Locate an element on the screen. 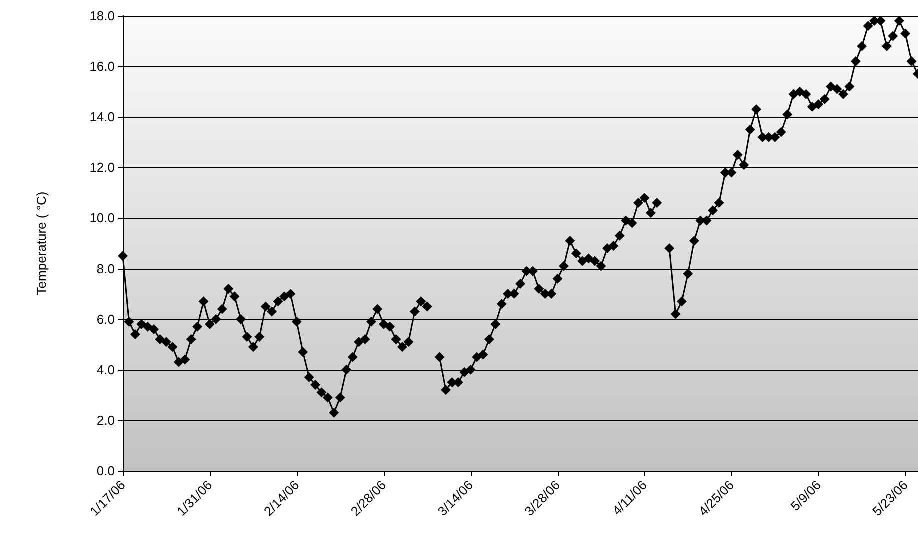 Image resolution: width=918 pixels, height=556 pixels. y-tick-label: 2.0 is located at coordinates (105, 420).